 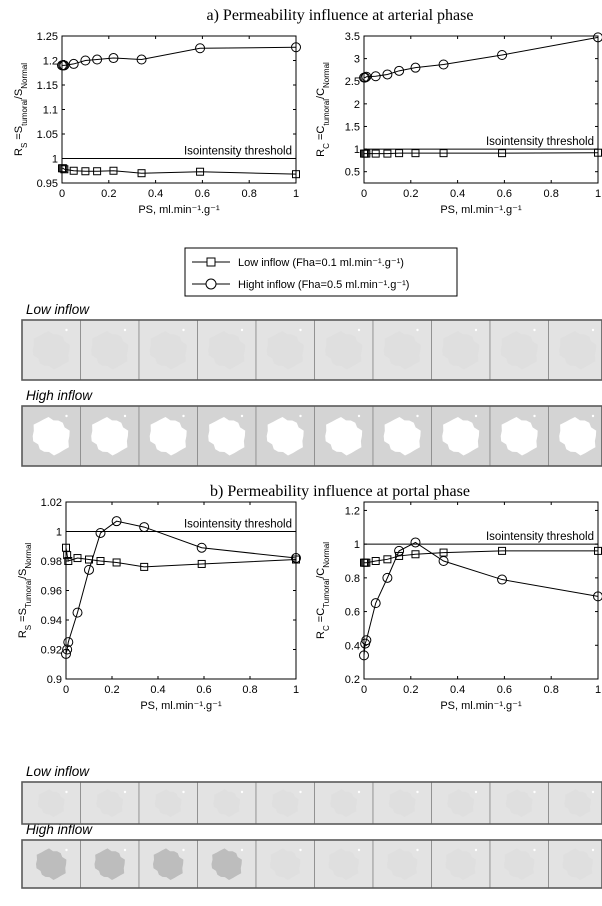 I want to click on y-tick-label: 1.1, so click(x=50, y=111).